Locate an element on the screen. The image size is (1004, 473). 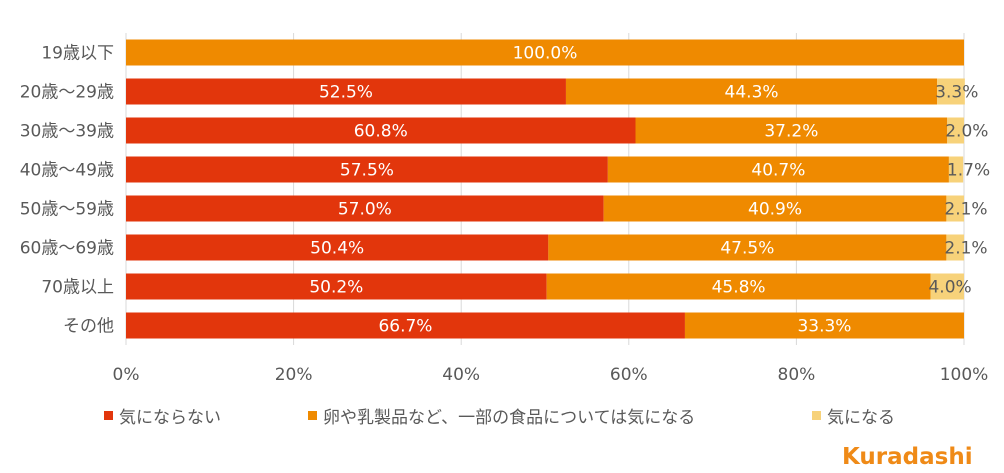
legend-label: 気になる is located at coordinates (861, 418).